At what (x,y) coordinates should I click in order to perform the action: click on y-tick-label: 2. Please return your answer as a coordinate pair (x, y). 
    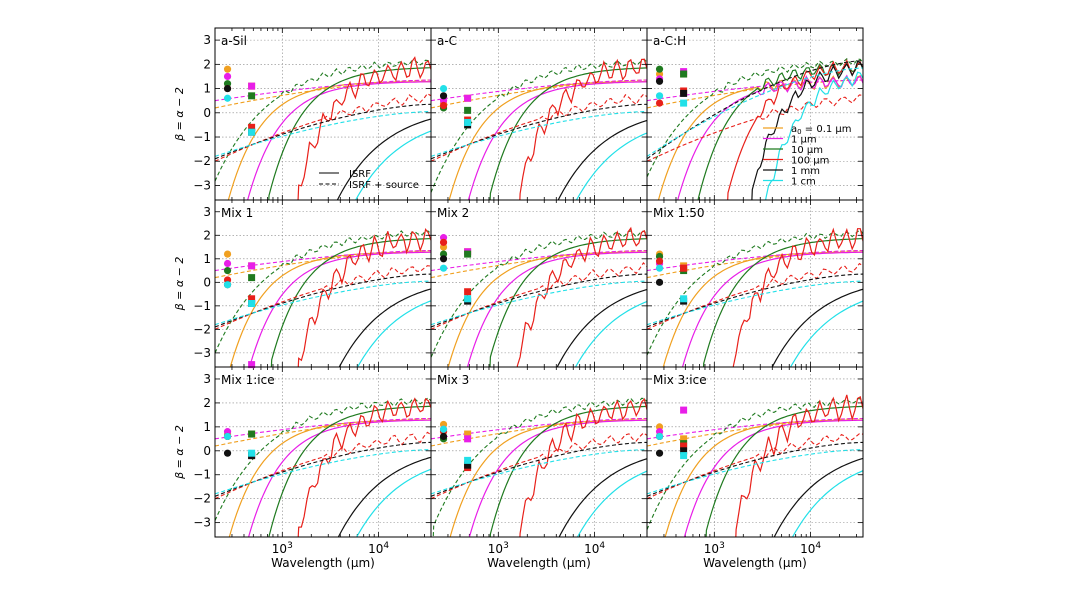
    Looking at the image, I should click on (207, 235).